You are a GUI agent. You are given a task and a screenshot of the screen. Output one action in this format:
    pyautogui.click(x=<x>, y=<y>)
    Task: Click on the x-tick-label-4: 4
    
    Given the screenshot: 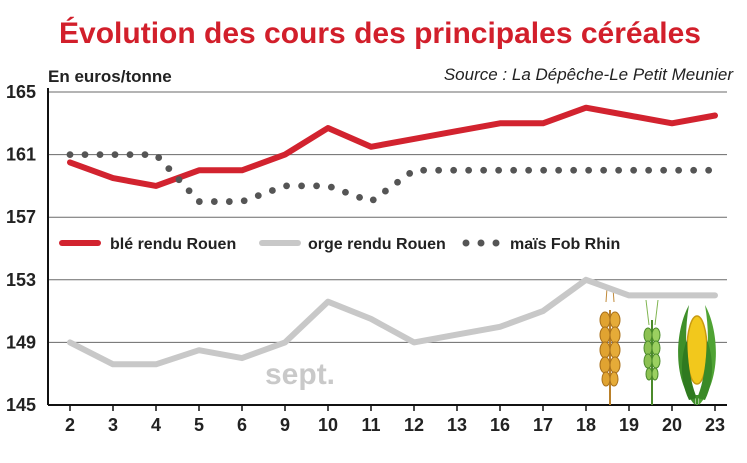 What is the action you would take?
    pyautogui.click(x=156, y=425)
    